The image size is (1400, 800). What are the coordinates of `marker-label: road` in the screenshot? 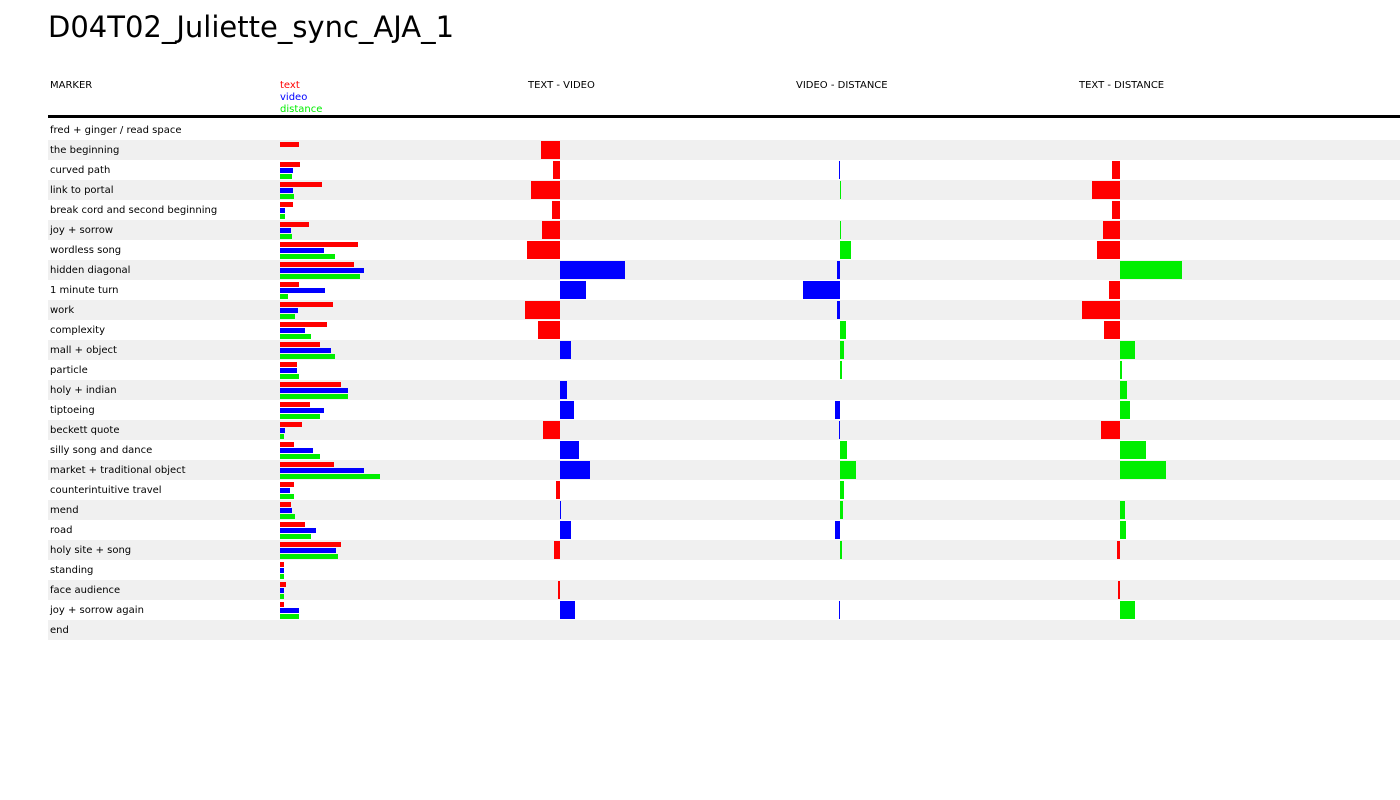 It's located at (61, 530).